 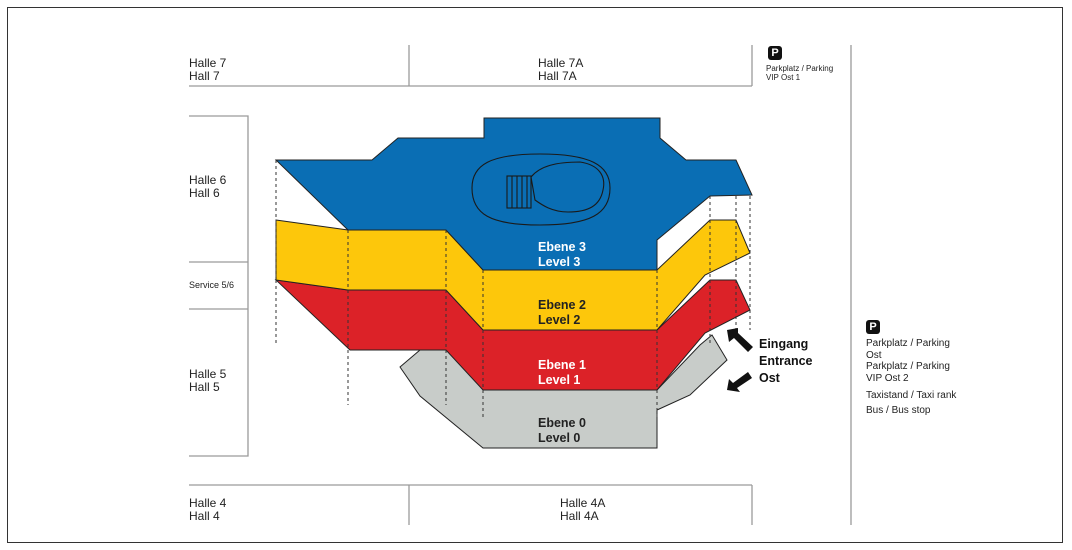 What do you see at coordinates (208, 374) in the screenshot?
I see `hall-5-de: Halle 5` at bounding box center [208, 374].